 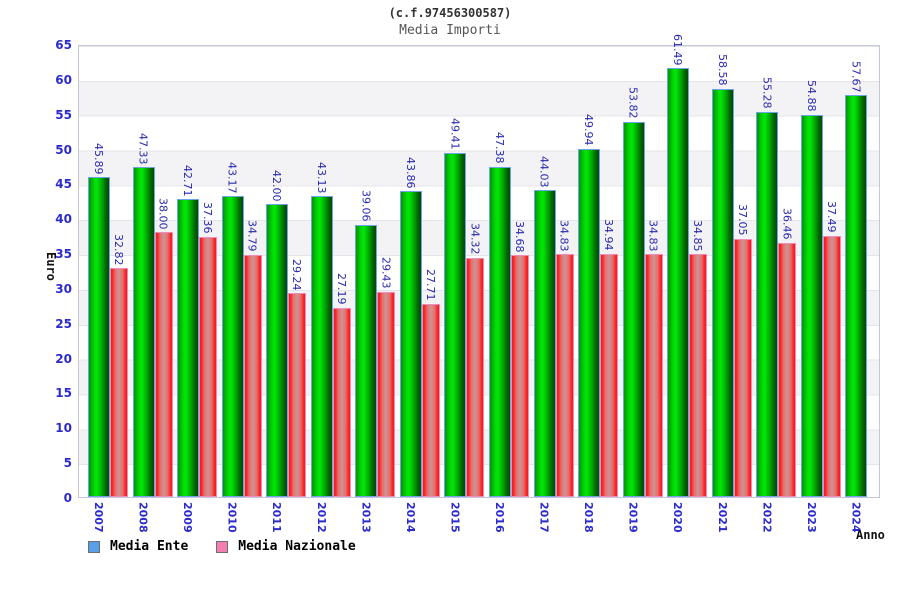 What do you see at coordinates (232, 177) in the screenshot?
I see `bar-value-label: 43.17` at bounding box center [232, 177].